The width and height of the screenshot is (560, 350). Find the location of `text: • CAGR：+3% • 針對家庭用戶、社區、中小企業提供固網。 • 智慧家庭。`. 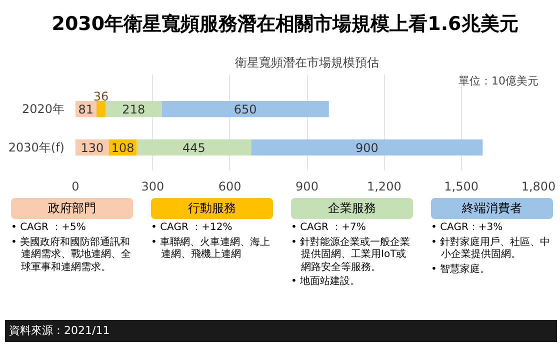

text: • CAGR：+3% • 針對家庭用戶、社區、中小企業提供固網。 • 智慧家庭。 is located at coordinates (491, 249).